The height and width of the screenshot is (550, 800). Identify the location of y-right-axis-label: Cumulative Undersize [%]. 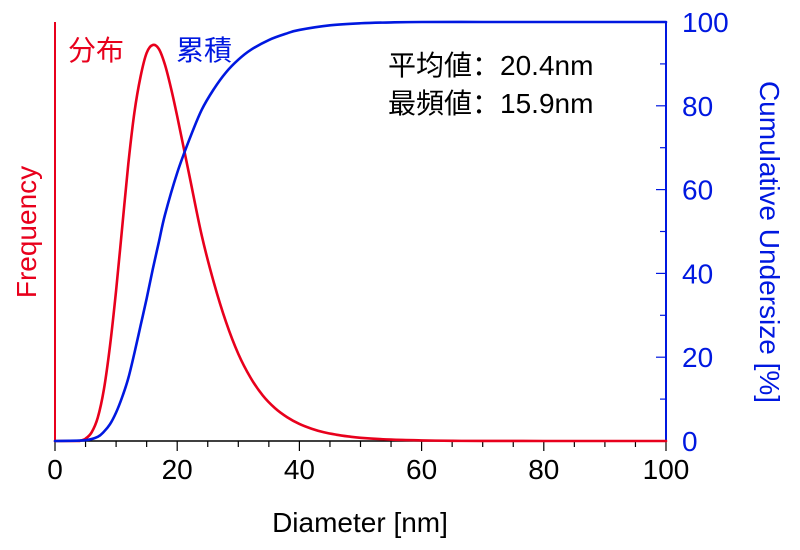
(769, 242).